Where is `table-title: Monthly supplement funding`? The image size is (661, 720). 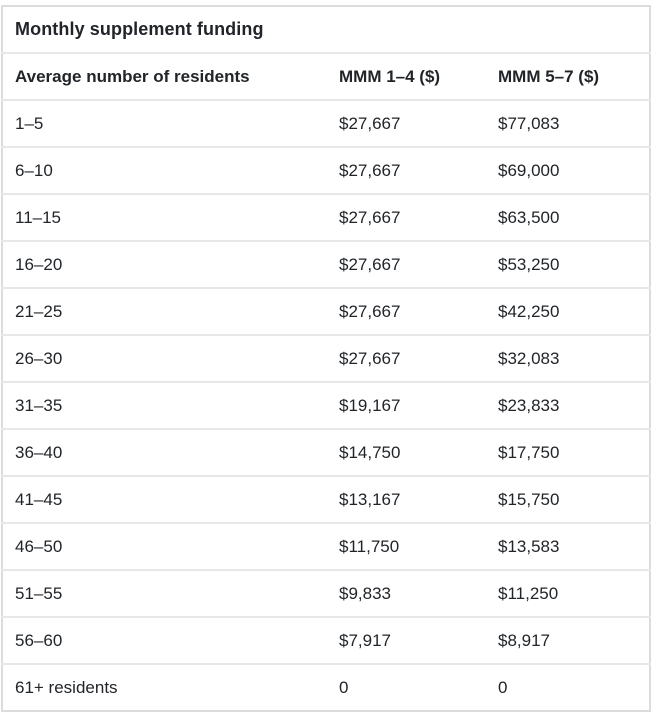 table-title: Monthly supplement funding is located at coordinates (139, 29).